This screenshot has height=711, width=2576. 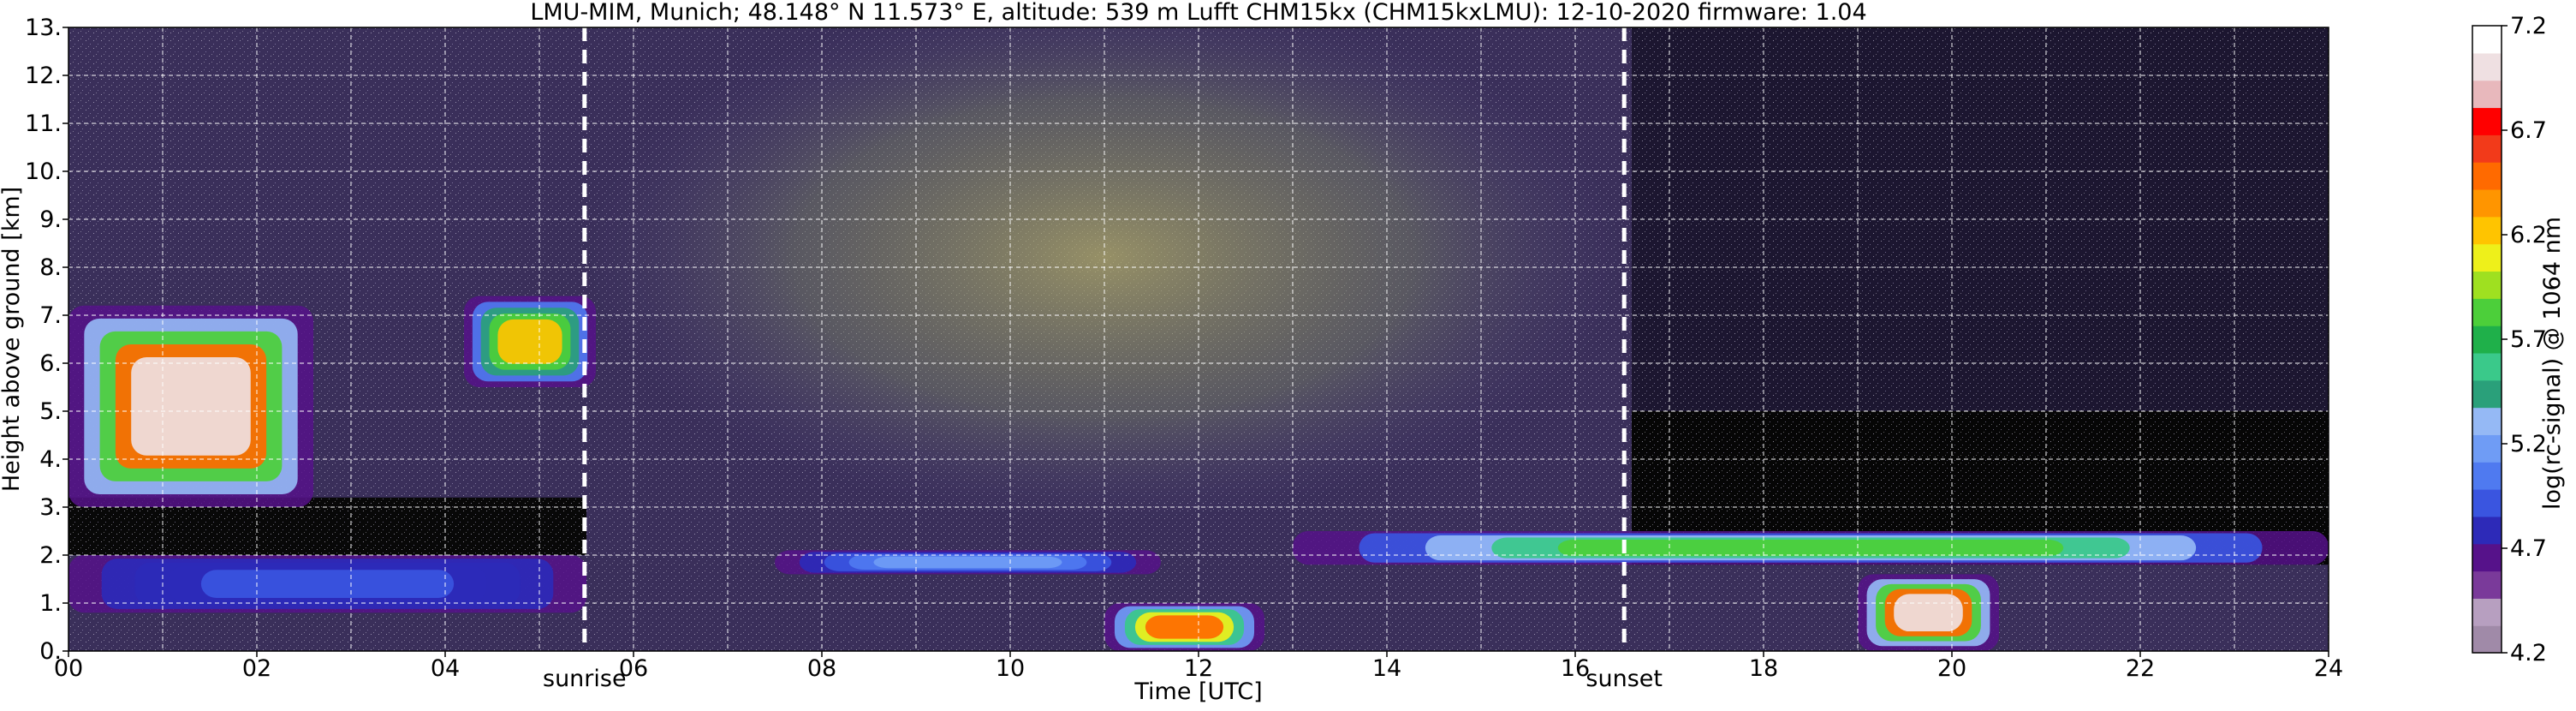 What do you see at coordinates (256, 669) in the screenshot?
I see `x-tick-label: 02` at bounding box center [256, 669].